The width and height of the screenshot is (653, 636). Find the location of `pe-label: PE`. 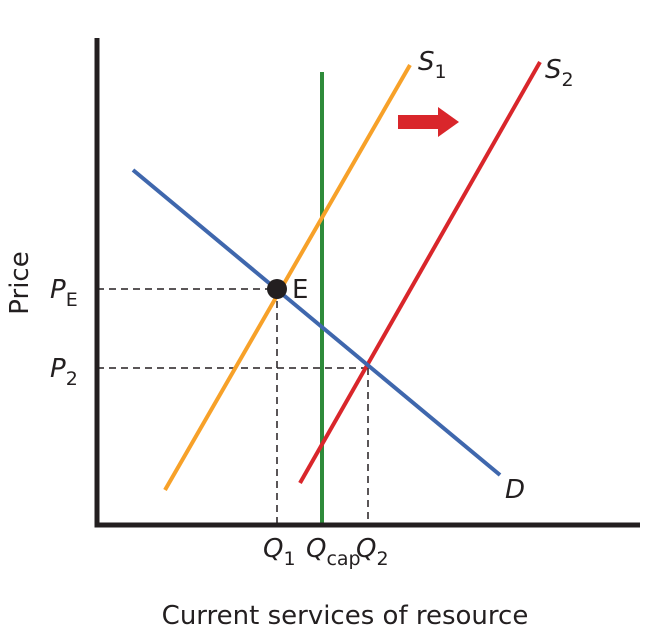

pe-label: PE is located at coordinates (64, 293).